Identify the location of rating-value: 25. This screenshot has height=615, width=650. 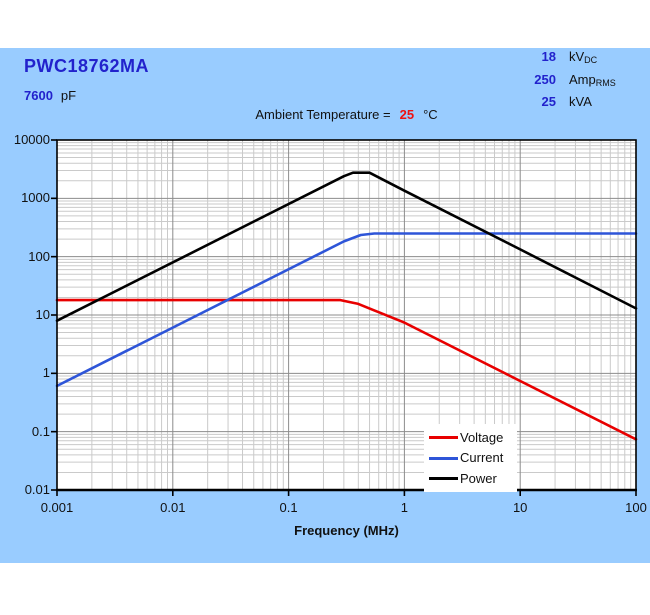
(548, 101).